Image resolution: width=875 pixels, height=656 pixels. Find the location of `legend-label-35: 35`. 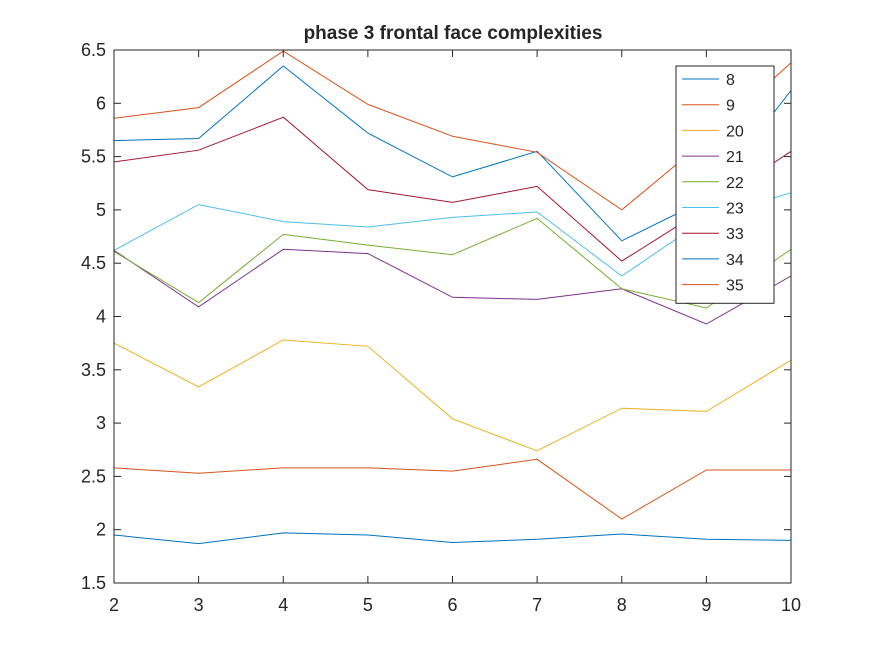

legend-label-35: 35 is located at coordinates (735, 286).